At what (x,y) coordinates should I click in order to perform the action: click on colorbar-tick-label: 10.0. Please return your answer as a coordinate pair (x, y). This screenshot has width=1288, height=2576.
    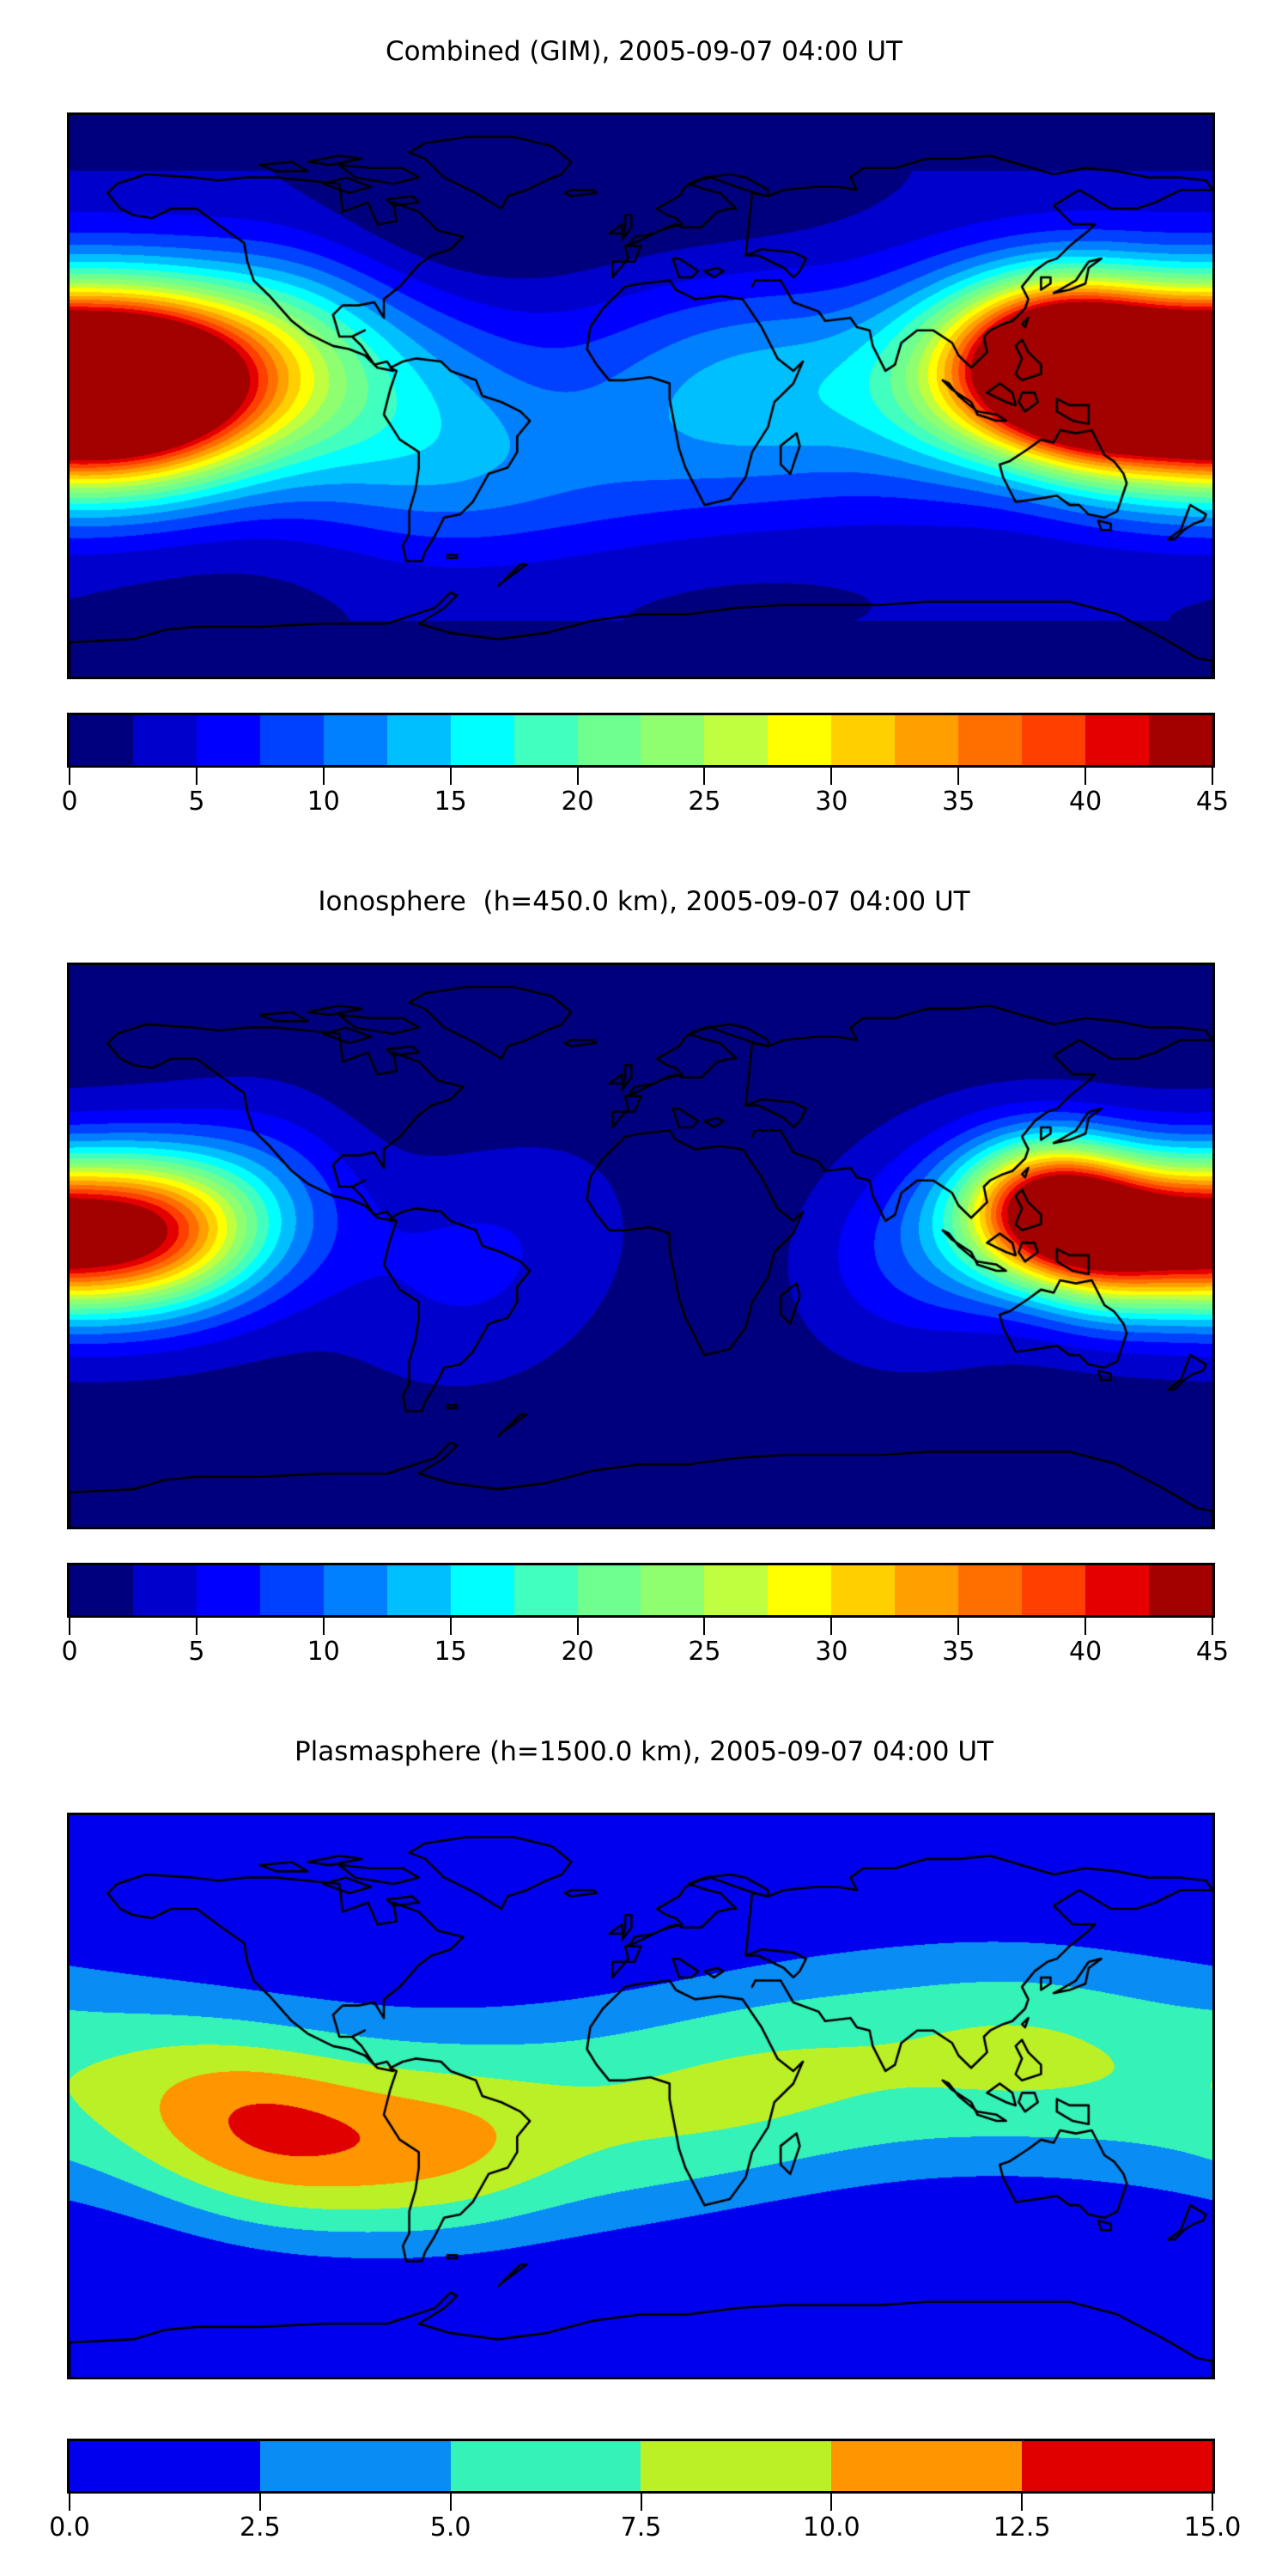
    Looking at the image, I should click on (831, 2528).